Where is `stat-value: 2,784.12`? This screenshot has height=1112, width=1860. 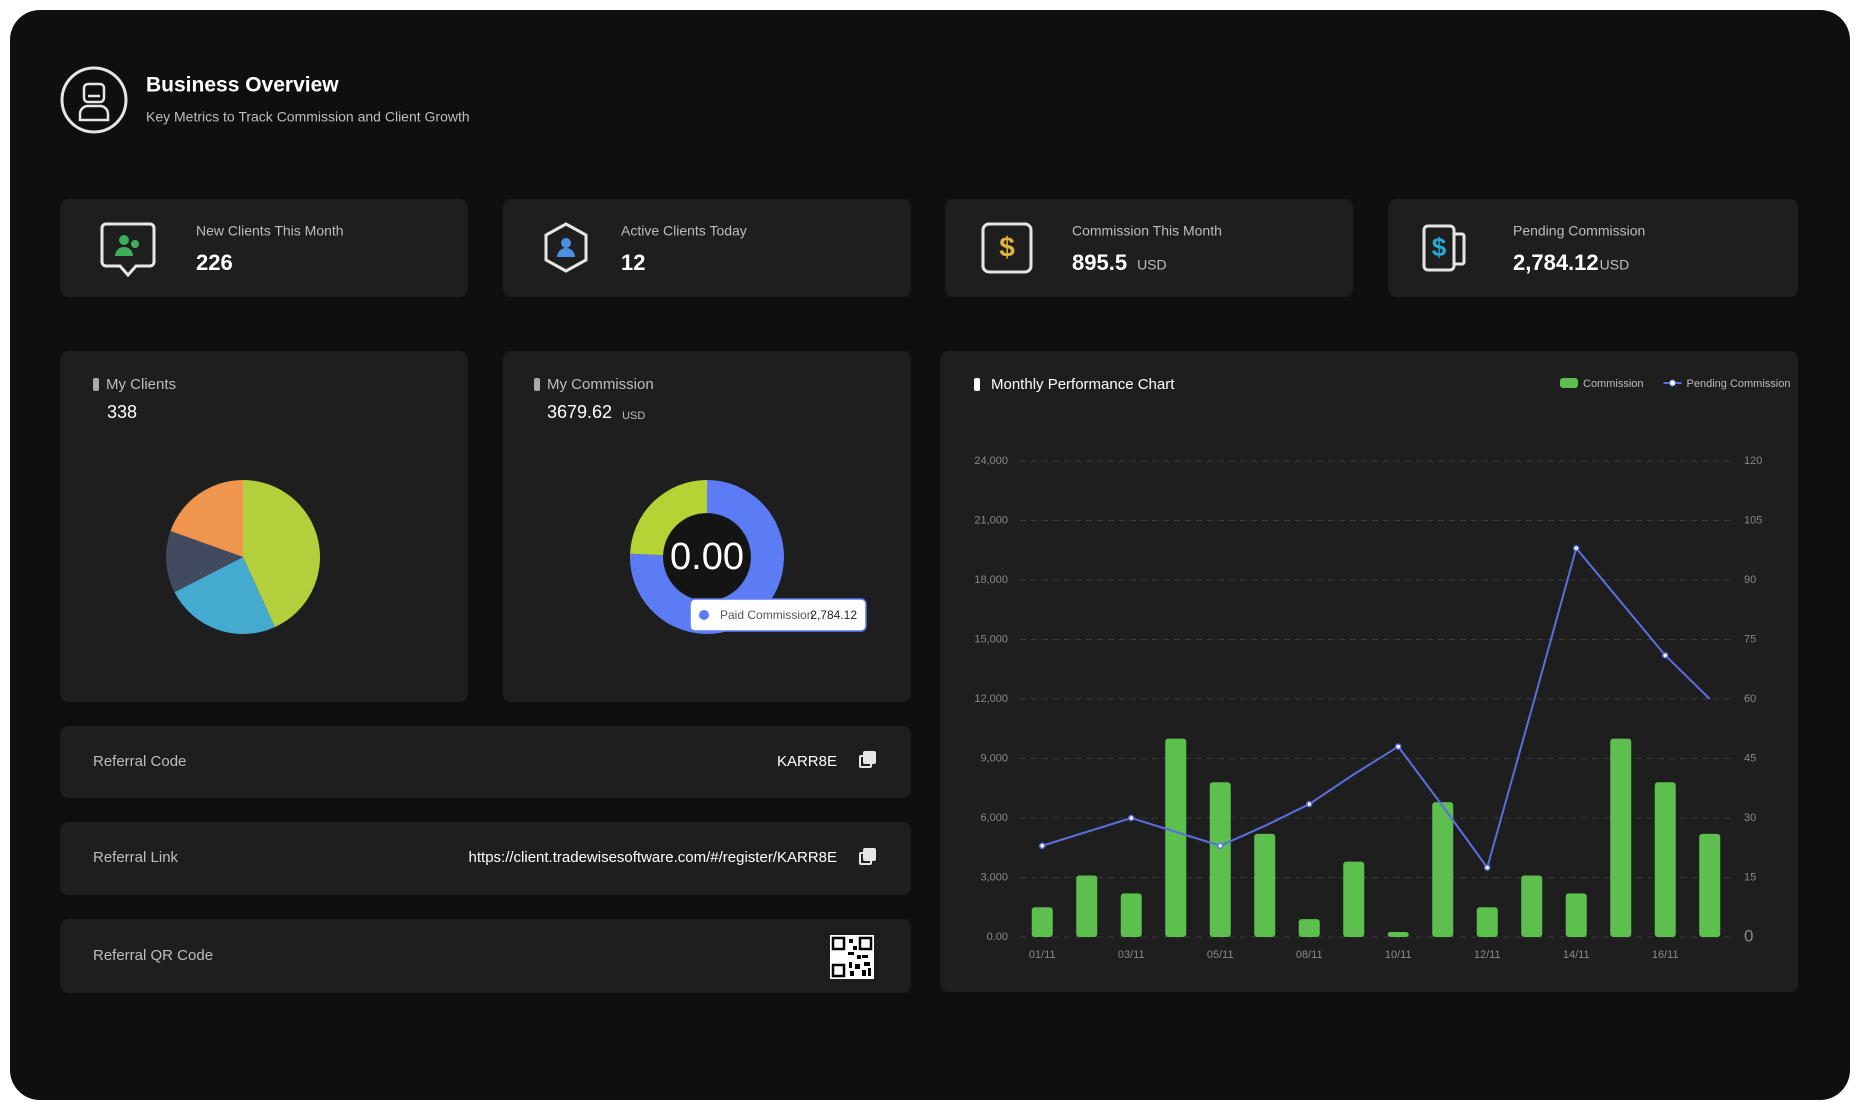 stat-value: 2,784.12 is located at coordinates (1556, 262).